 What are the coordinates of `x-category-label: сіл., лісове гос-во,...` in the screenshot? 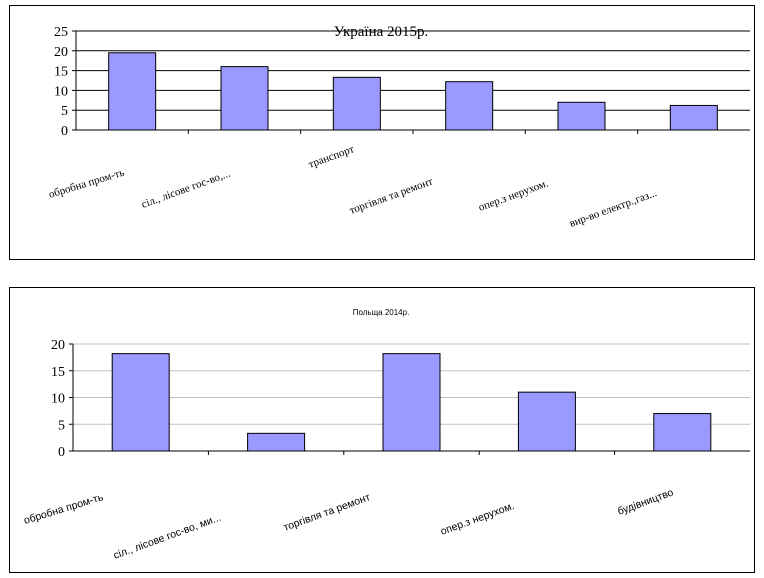 It's located at (186, 188).